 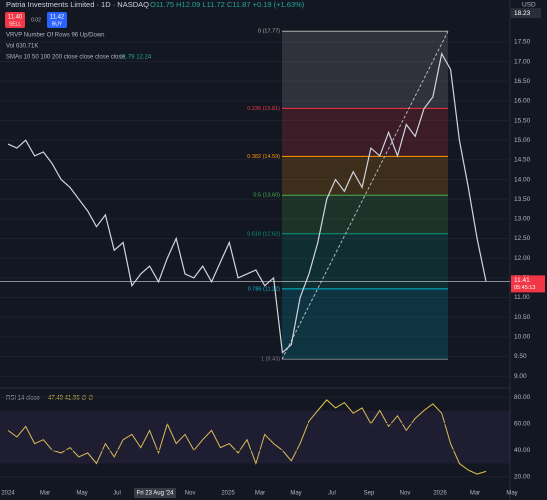 I want to click on rsi-label: RSI 14 close, so click(x=23, y=399).